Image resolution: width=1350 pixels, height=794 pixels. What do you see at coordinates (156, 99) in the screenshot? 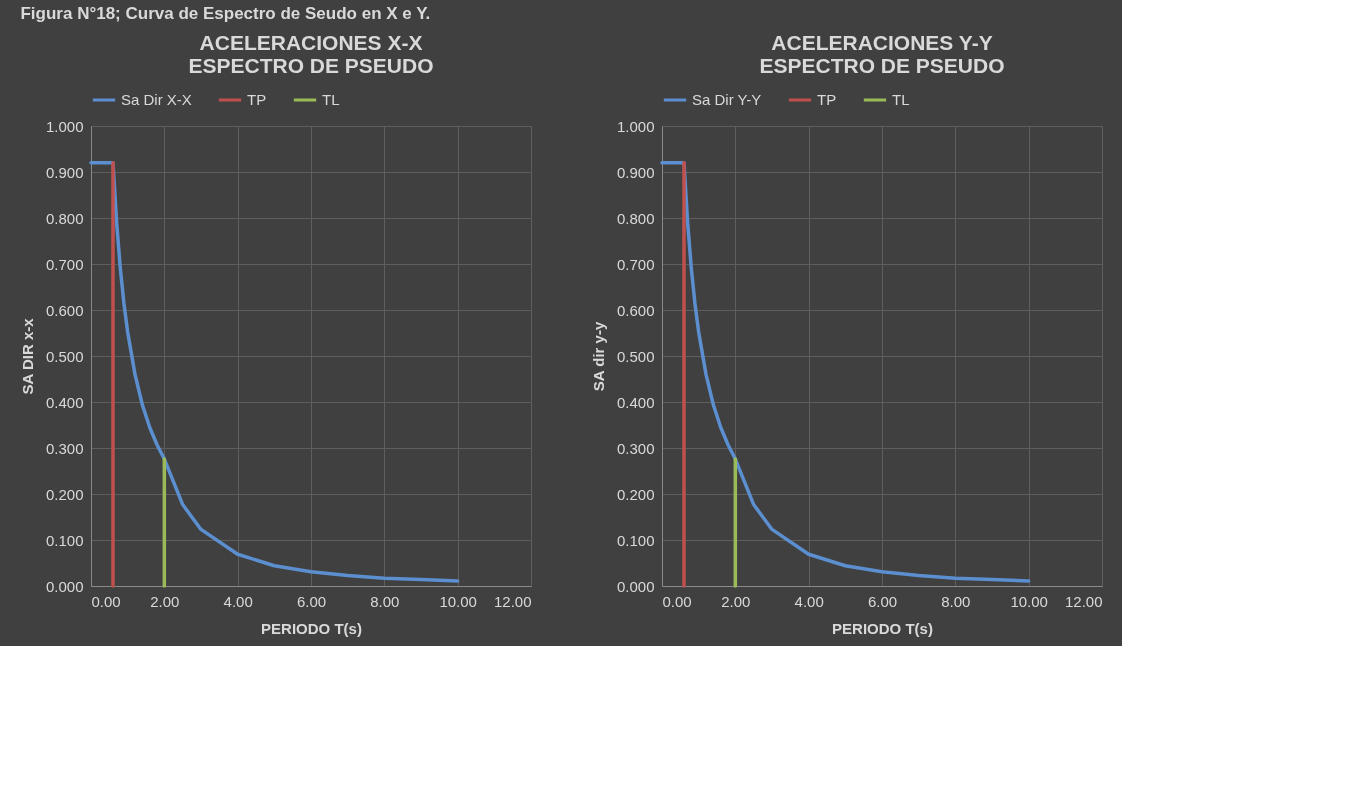
I see `legend-label: Sa Dir X-X` at bounding box center [156, 99].